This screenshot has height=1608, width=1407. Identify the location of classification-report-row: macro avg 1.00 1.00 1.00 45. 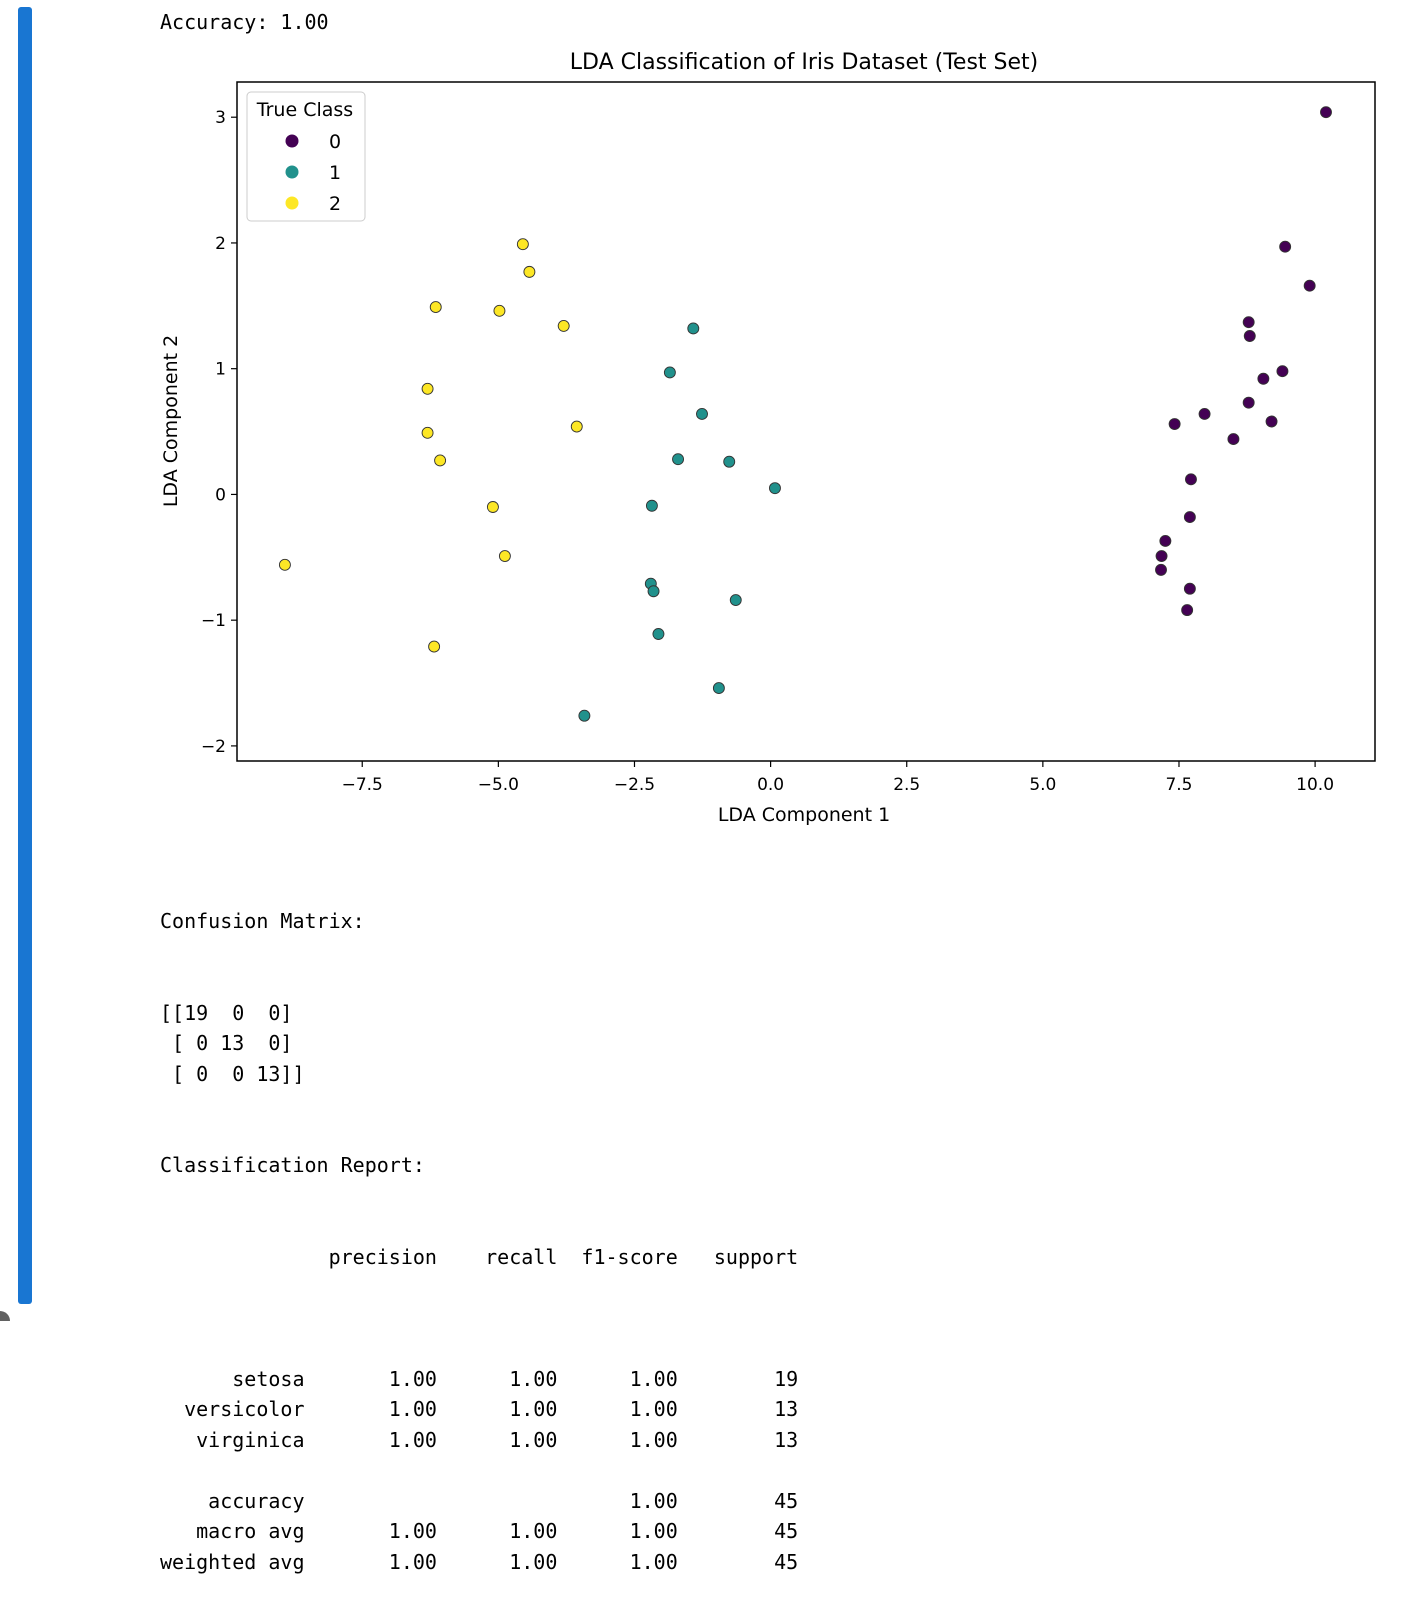
(479, 1531).